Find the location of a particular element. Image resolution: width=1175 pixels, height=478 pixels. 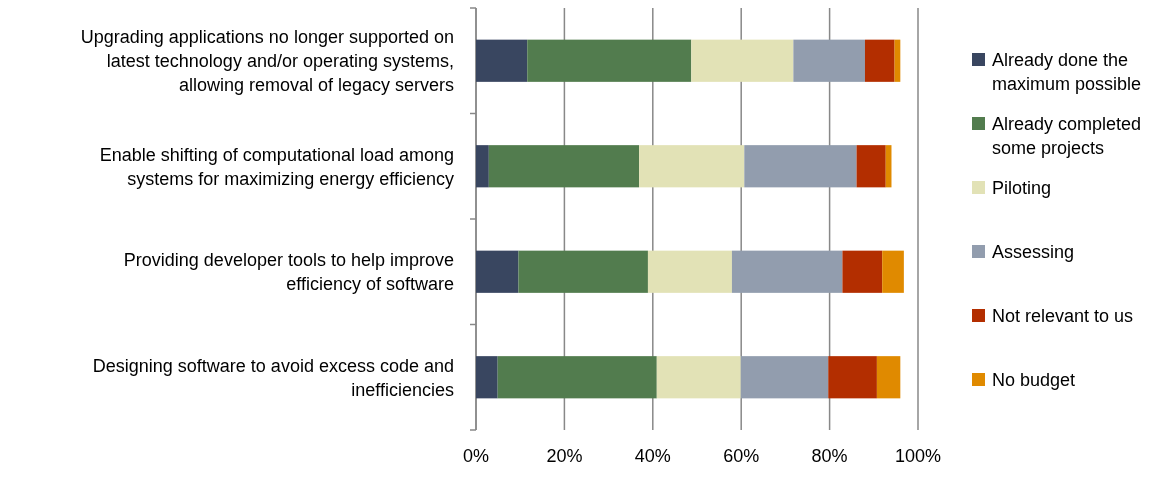

legend-label: Assessing is located at coordinates (1033, 252).